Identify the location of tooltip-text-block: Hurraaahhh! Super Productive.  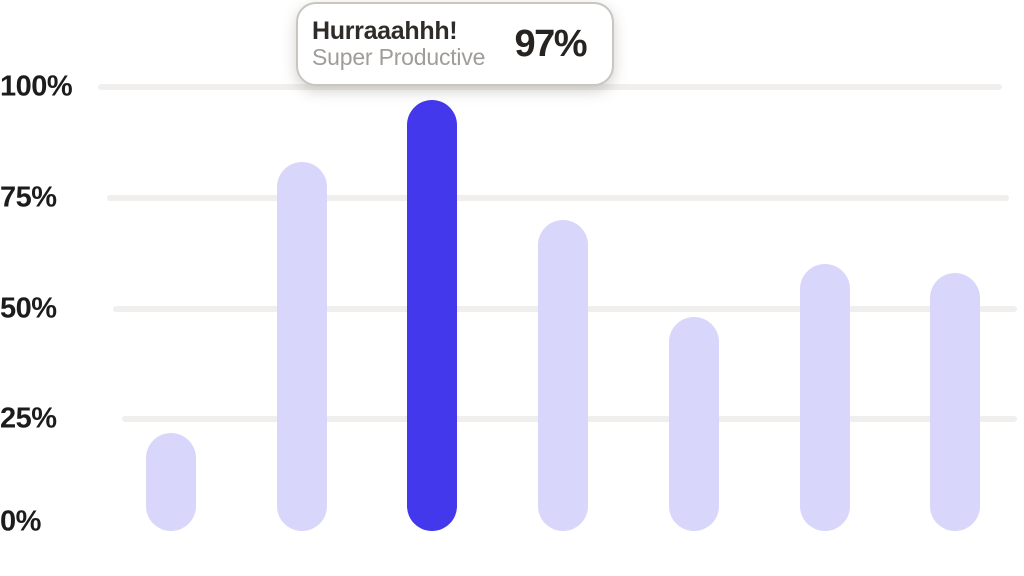
(398, 44).